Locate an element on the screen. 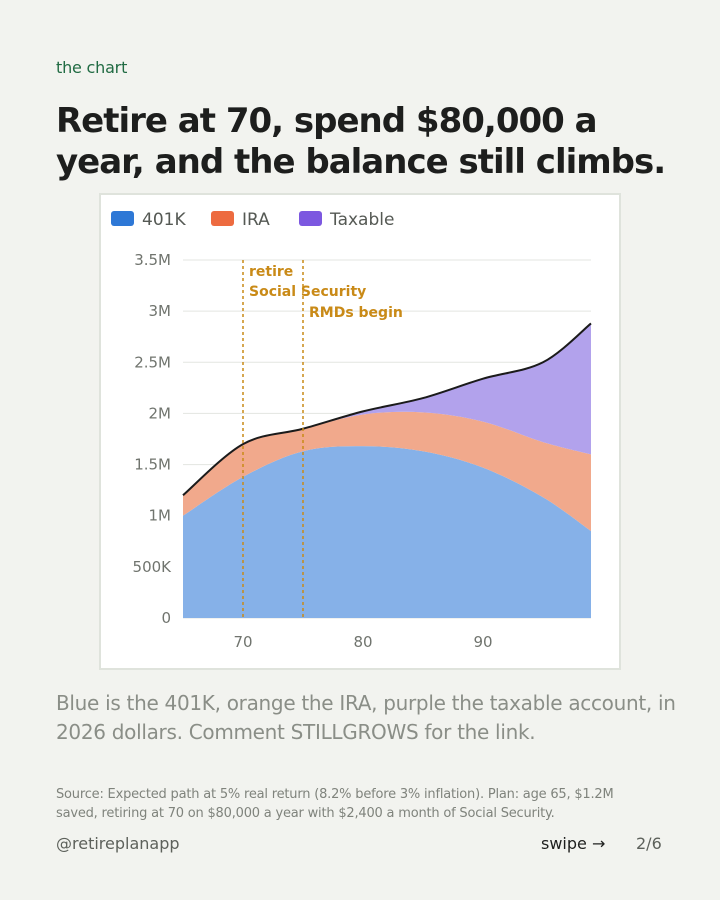 This screenshot has width=720, height=900. legend-label: IRA is located at coordinates (256, 220).